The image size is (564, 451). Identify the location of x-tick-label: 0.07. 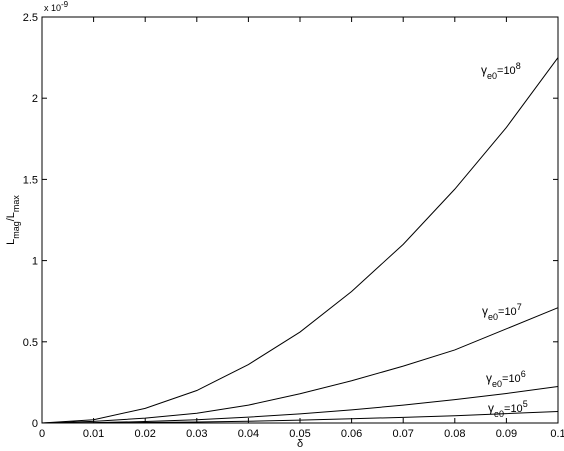
(402, 434).